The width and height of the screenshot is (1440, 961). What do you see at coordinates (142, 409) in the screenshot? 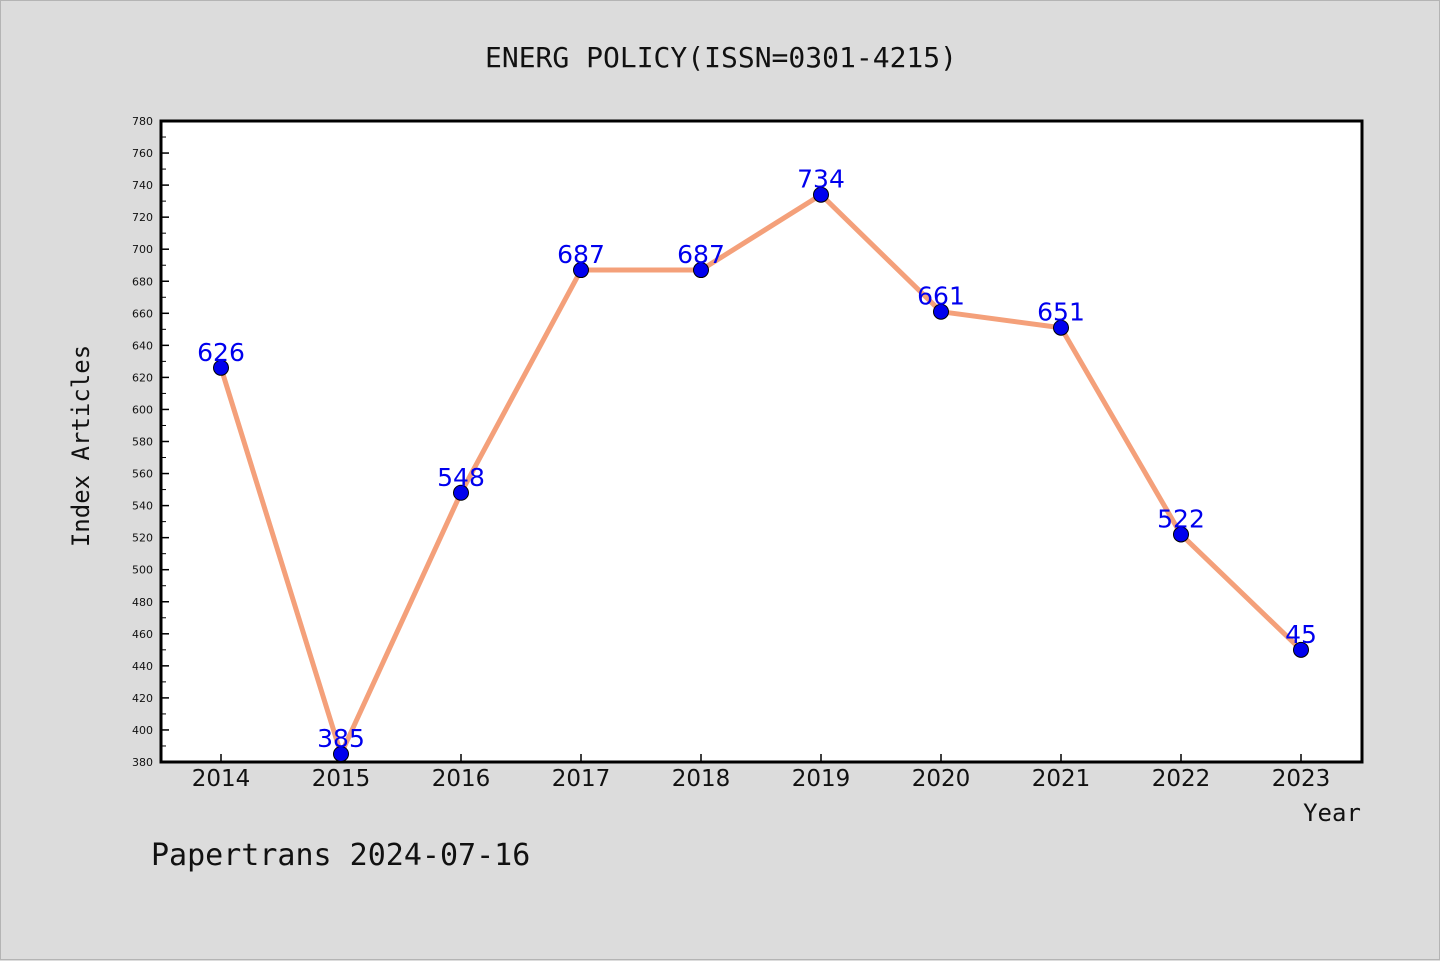
I see `y-tick-label: 600` at bounding box center [142, 409].